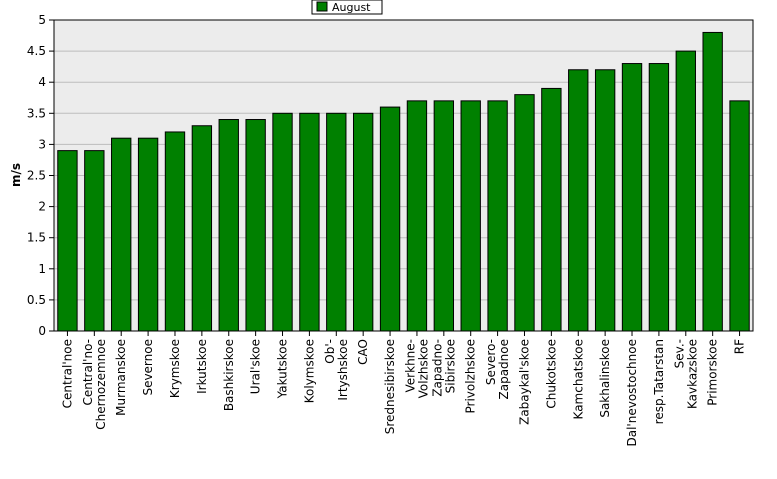 This screenshot has width=777, height=479. What do you see at coordinates (330, 351) in the screenshot?
I see `x-tick-label: Ob'-` at bounding box center [330, 351].